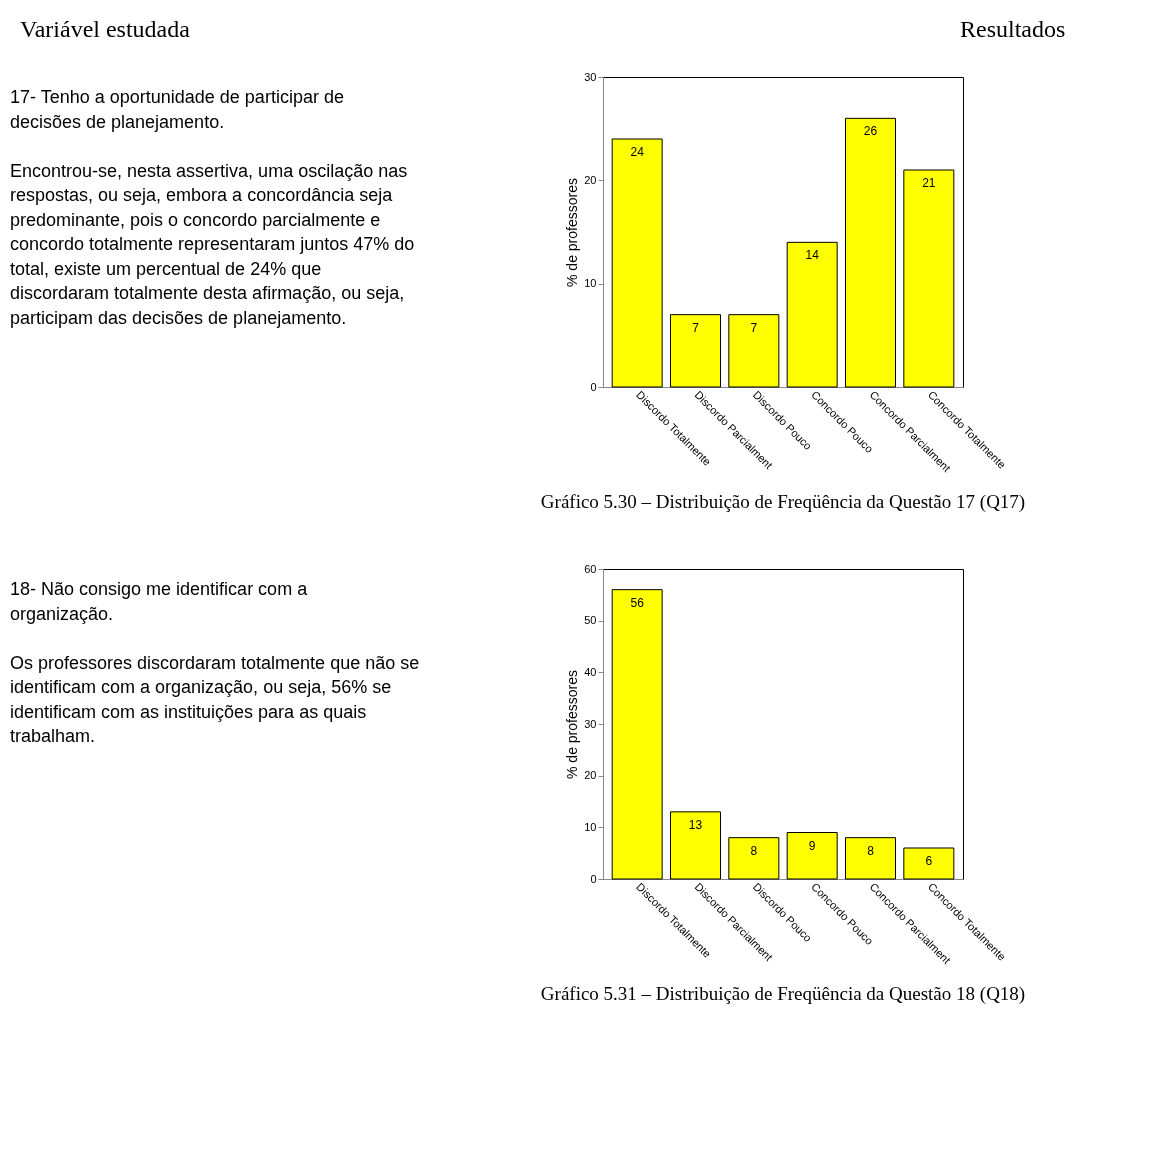  Describe the element at coordinates (1013, 29) in the screenshot. I see `text: Resultados` at that location.